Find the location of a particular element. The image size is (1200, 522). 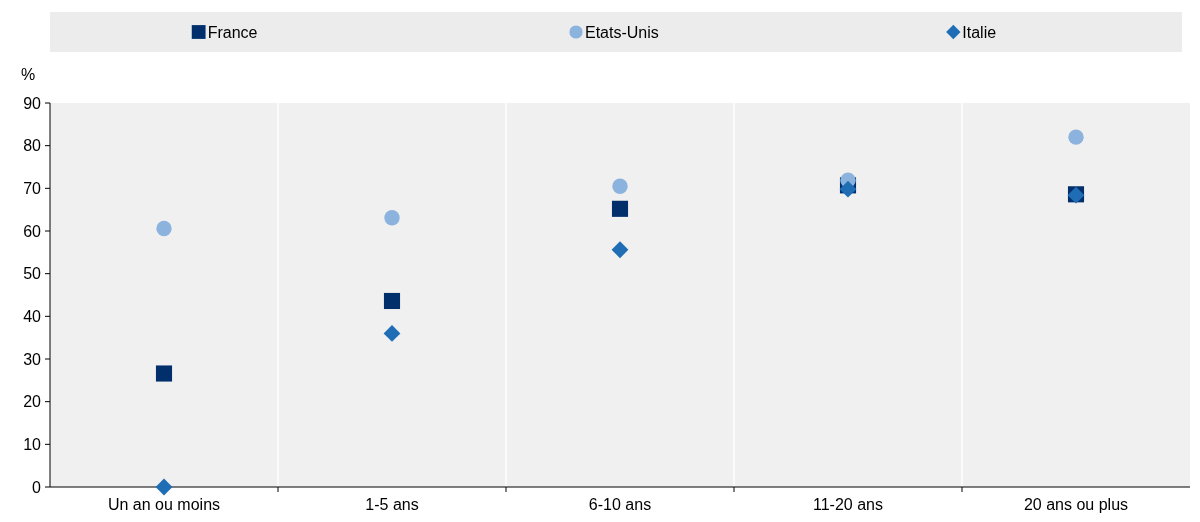

legend-label: Etats-Unis is located at coordinates (622, 32).